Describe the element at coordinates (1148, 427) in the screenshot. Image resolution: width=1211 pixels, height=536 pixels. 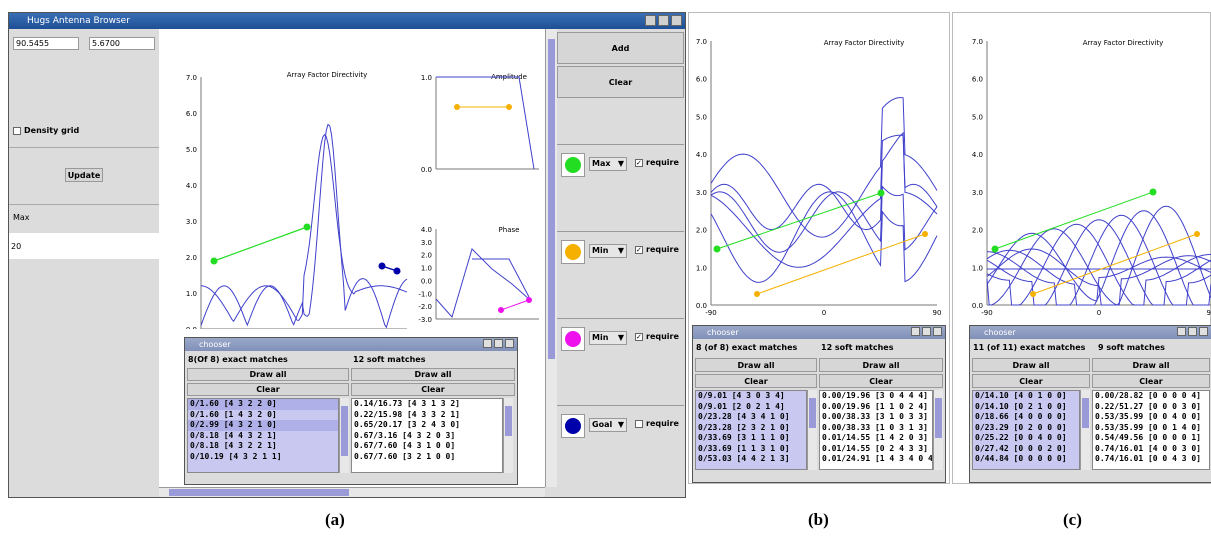
I see `list-item: 0.53/35.99 [0 0 1 4 0]` at that location.